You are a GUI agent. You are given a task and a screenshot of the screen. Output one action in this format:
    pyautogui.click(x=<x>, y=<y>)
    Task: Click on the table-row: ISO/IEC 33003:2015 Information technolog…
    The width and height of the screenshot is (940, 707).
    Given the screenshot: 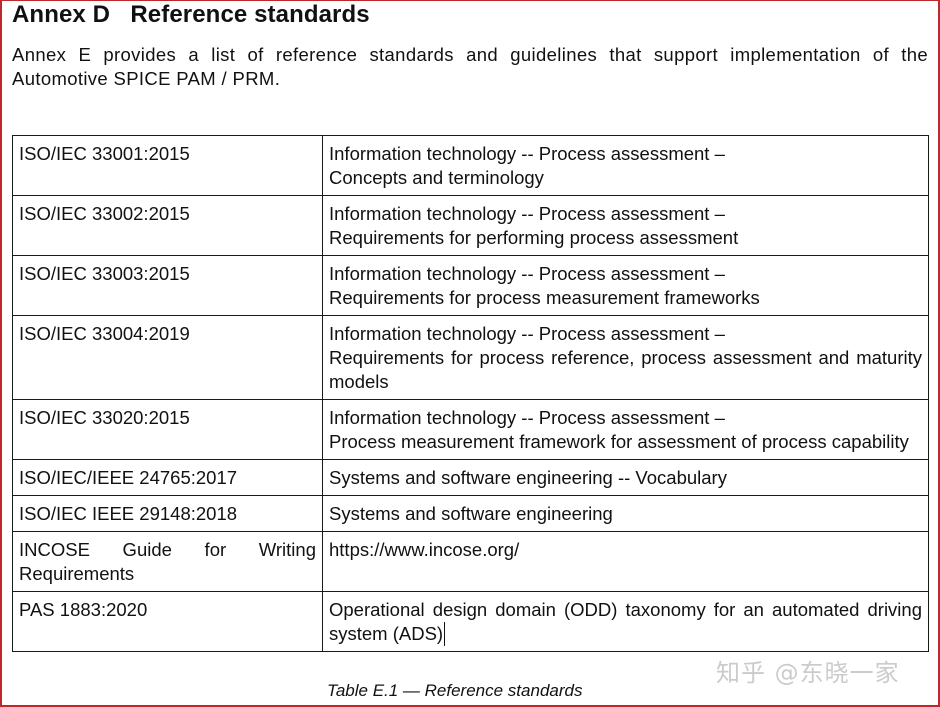 What is the action you would take?
    pyautogui.click(x=470, y=285)
    